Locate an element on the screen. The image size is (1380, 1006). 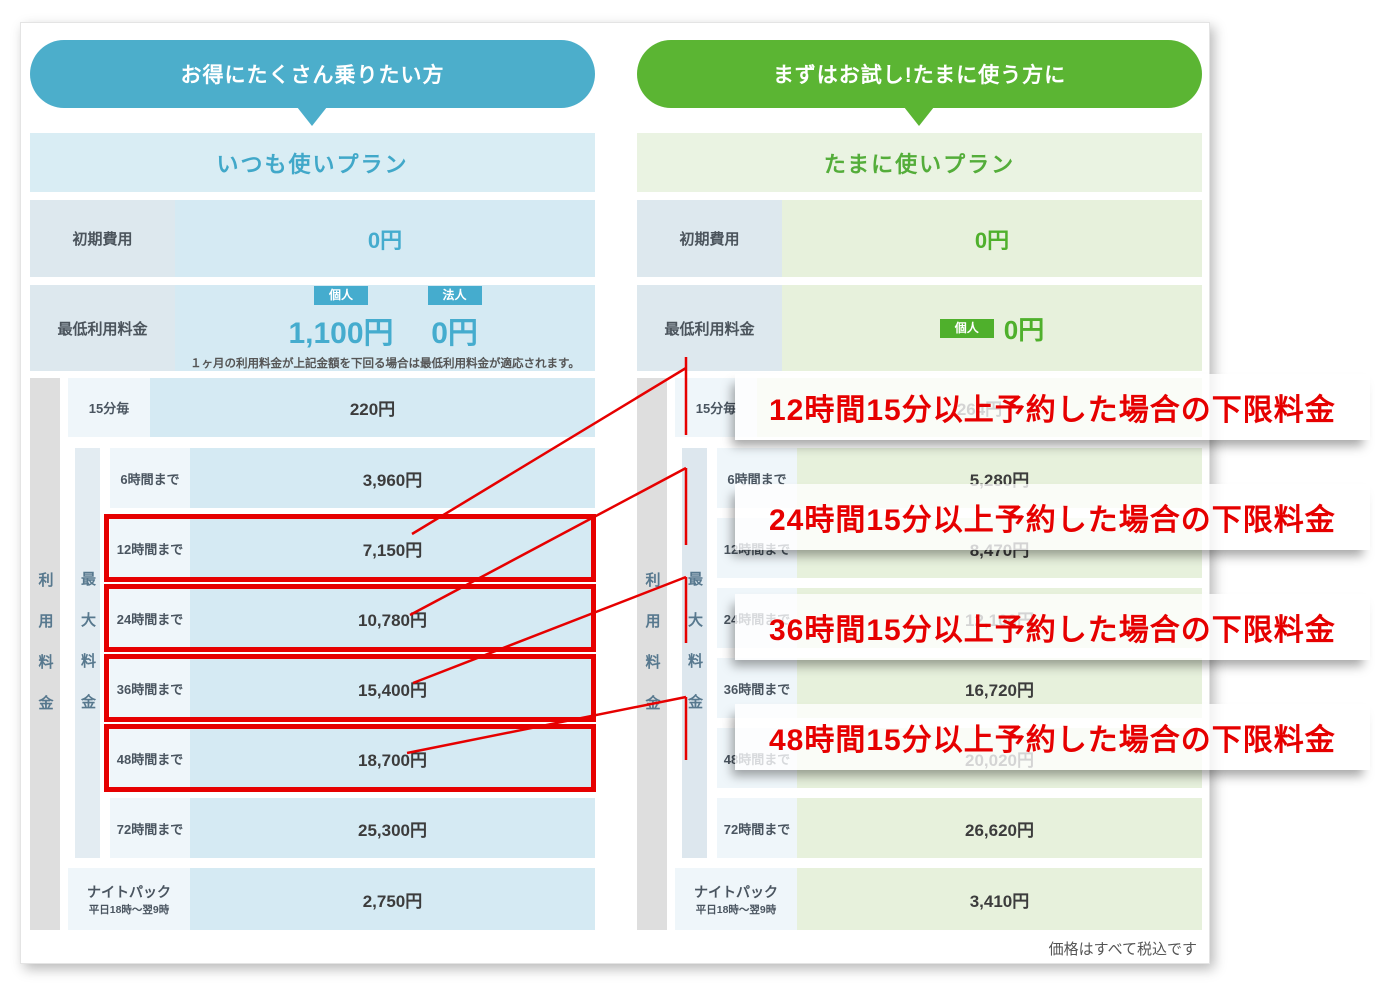
left-plan-title-text: いつも使いプラン is located at coordinates (312, 164).